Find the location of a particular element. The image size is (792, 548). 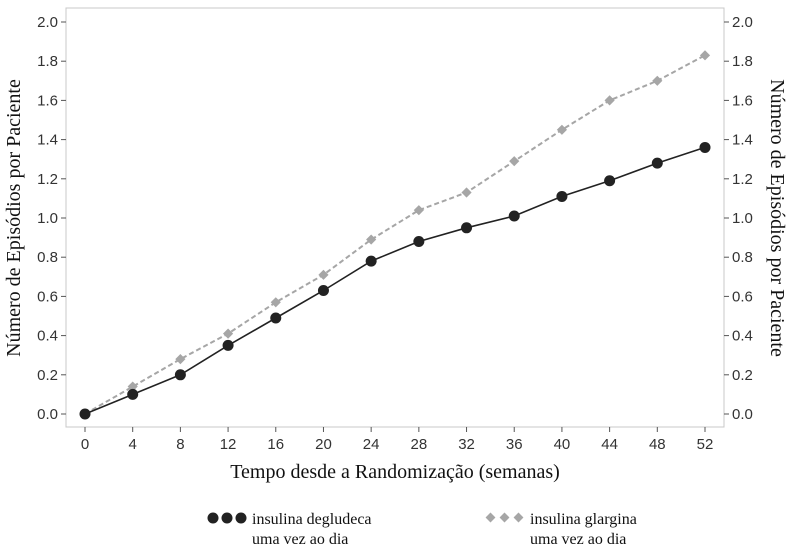

y-tick-label-left: 0.8 is located at coordinates (47, 257).